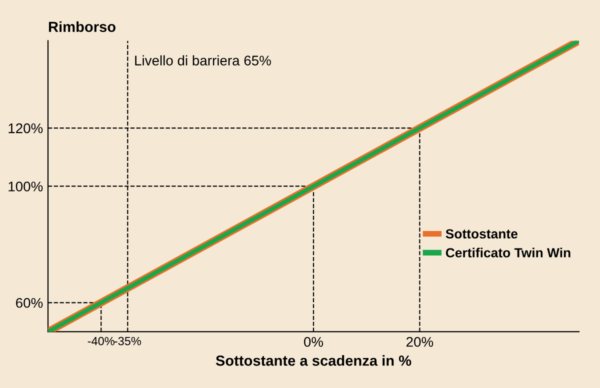  I want to click on y-tick-label: 100%, so click(25, 187).